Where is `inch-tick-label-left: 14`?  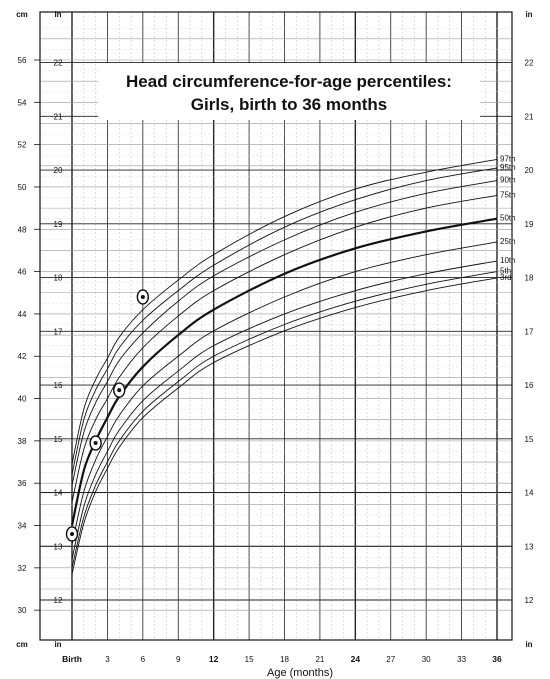 inch-tick-label-left: 14 is located at coordinates (58, 493).